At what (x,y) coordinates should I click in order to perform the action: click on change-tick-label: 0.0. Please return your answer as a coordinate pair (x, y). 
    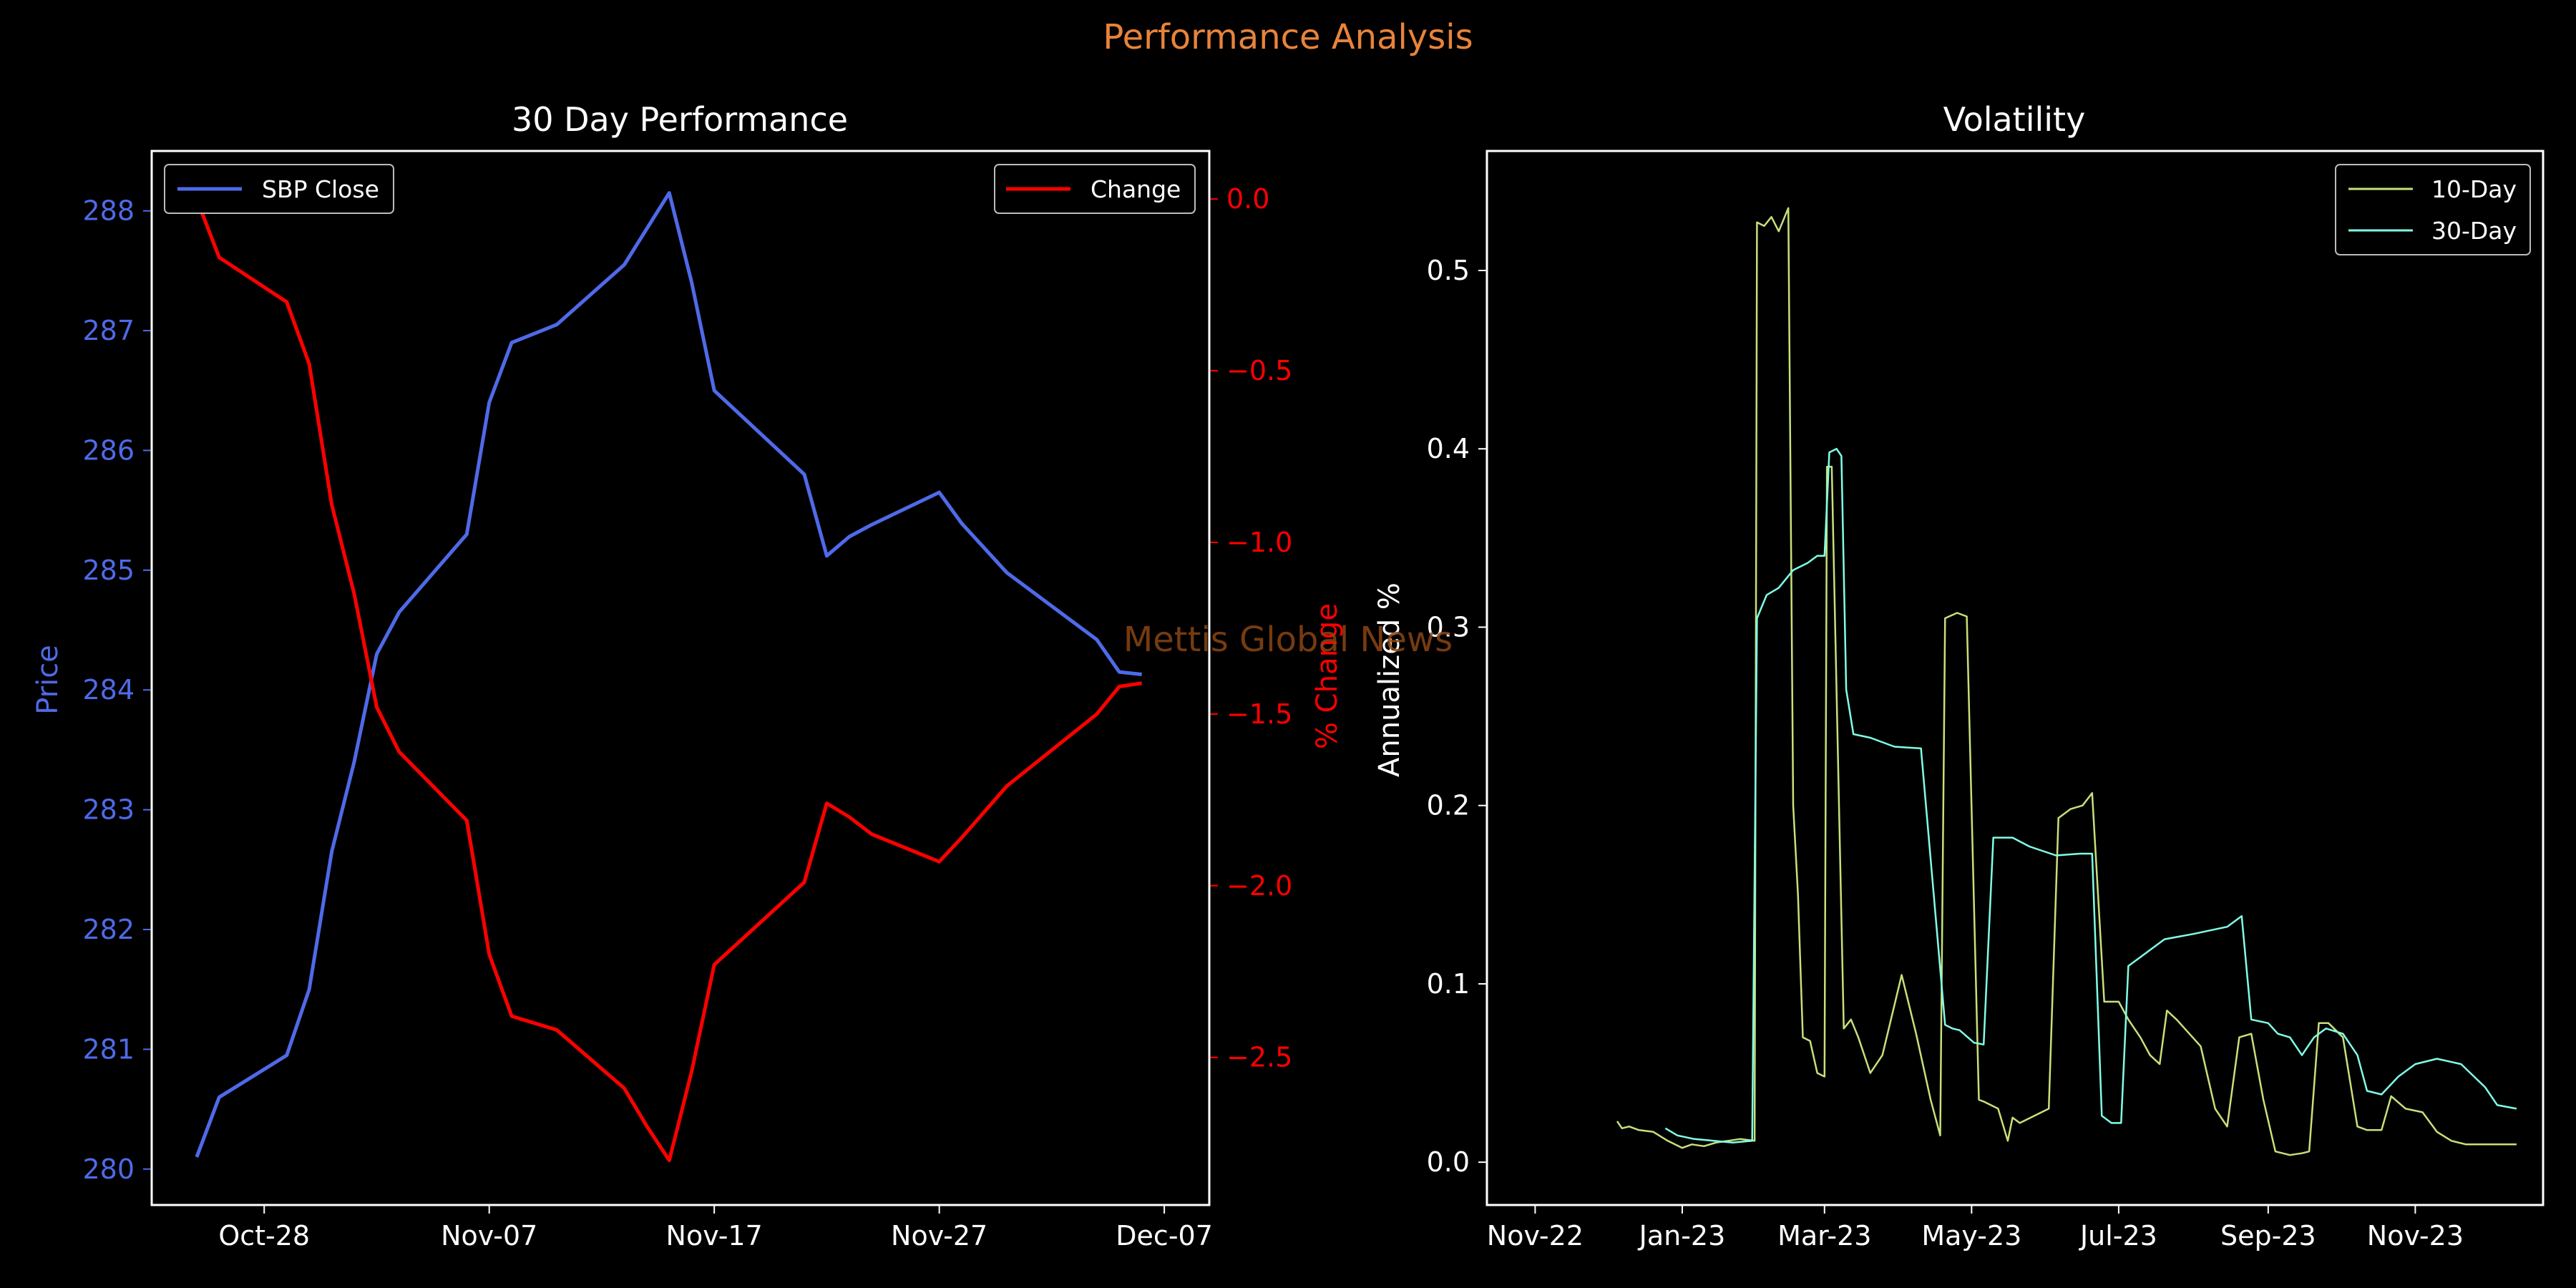
    Looking at the image, I should click on (1247, 199).